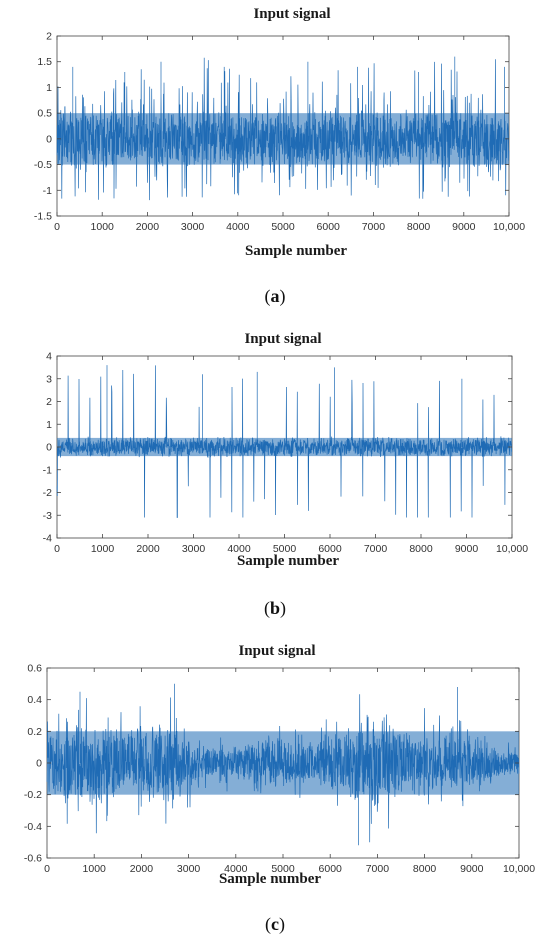 The width and height of the screenshot is (550, 947). What do you see at coordinates (34, 732) in the screenshot?
I see `y-tick-label: 0.2` at bounding box center [34, 732].